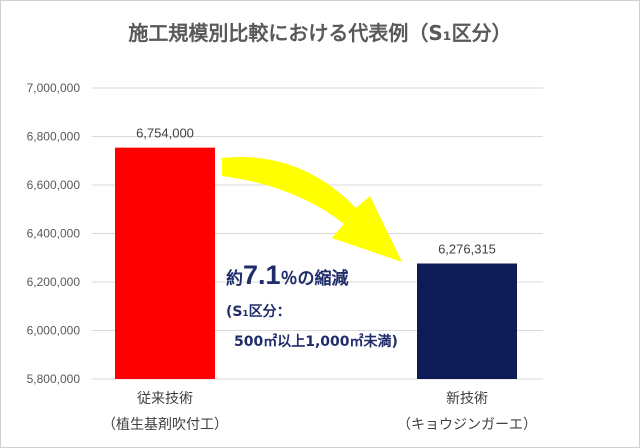  I want to click on annotation-line2: (S₁区分：, so click(258, 312).